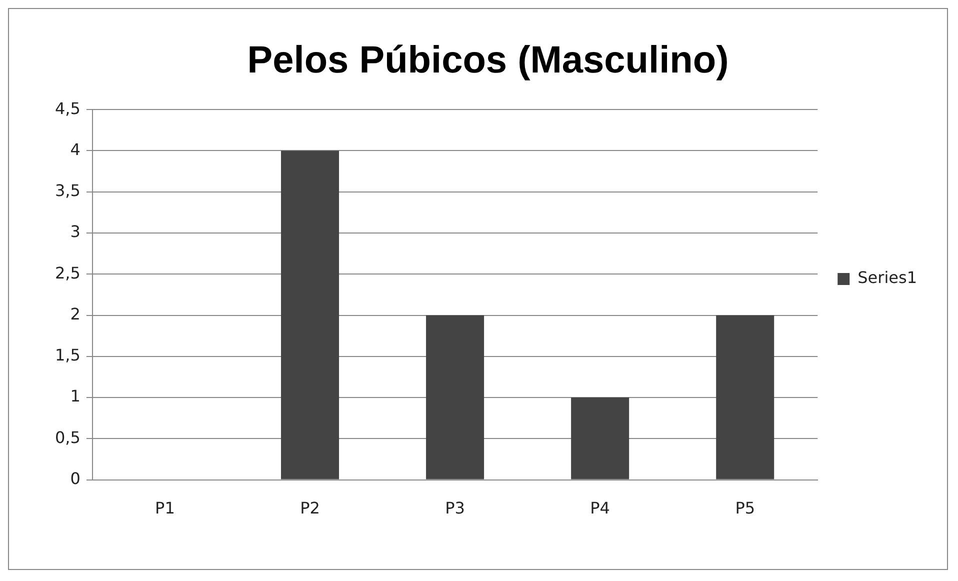 The height and width of the screenshot is (581, 958). What do you see at coordinates (745, 508) in the screenshot?
I see `x-tick-label: P5` at bounding box center [745, 508].